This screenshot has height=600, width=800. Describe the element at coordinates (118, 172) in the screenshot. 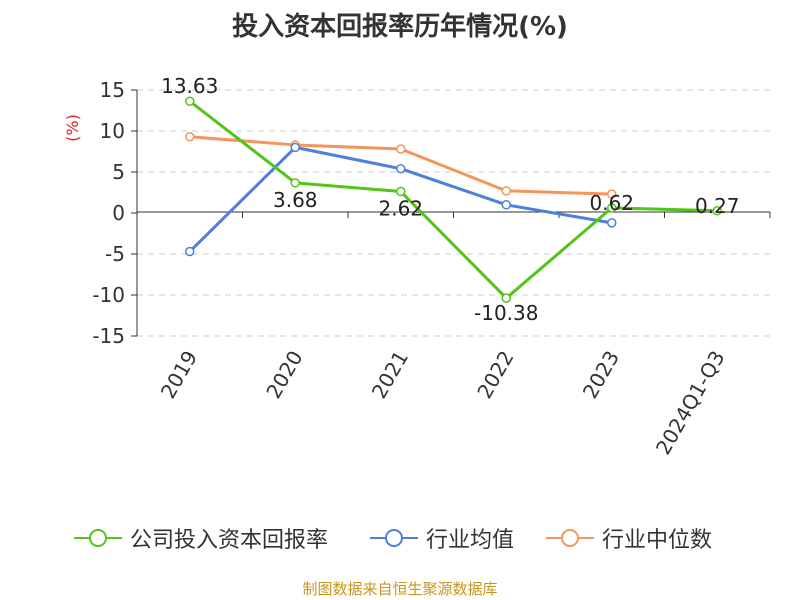

I see `y-tick-label: 5` at that location.